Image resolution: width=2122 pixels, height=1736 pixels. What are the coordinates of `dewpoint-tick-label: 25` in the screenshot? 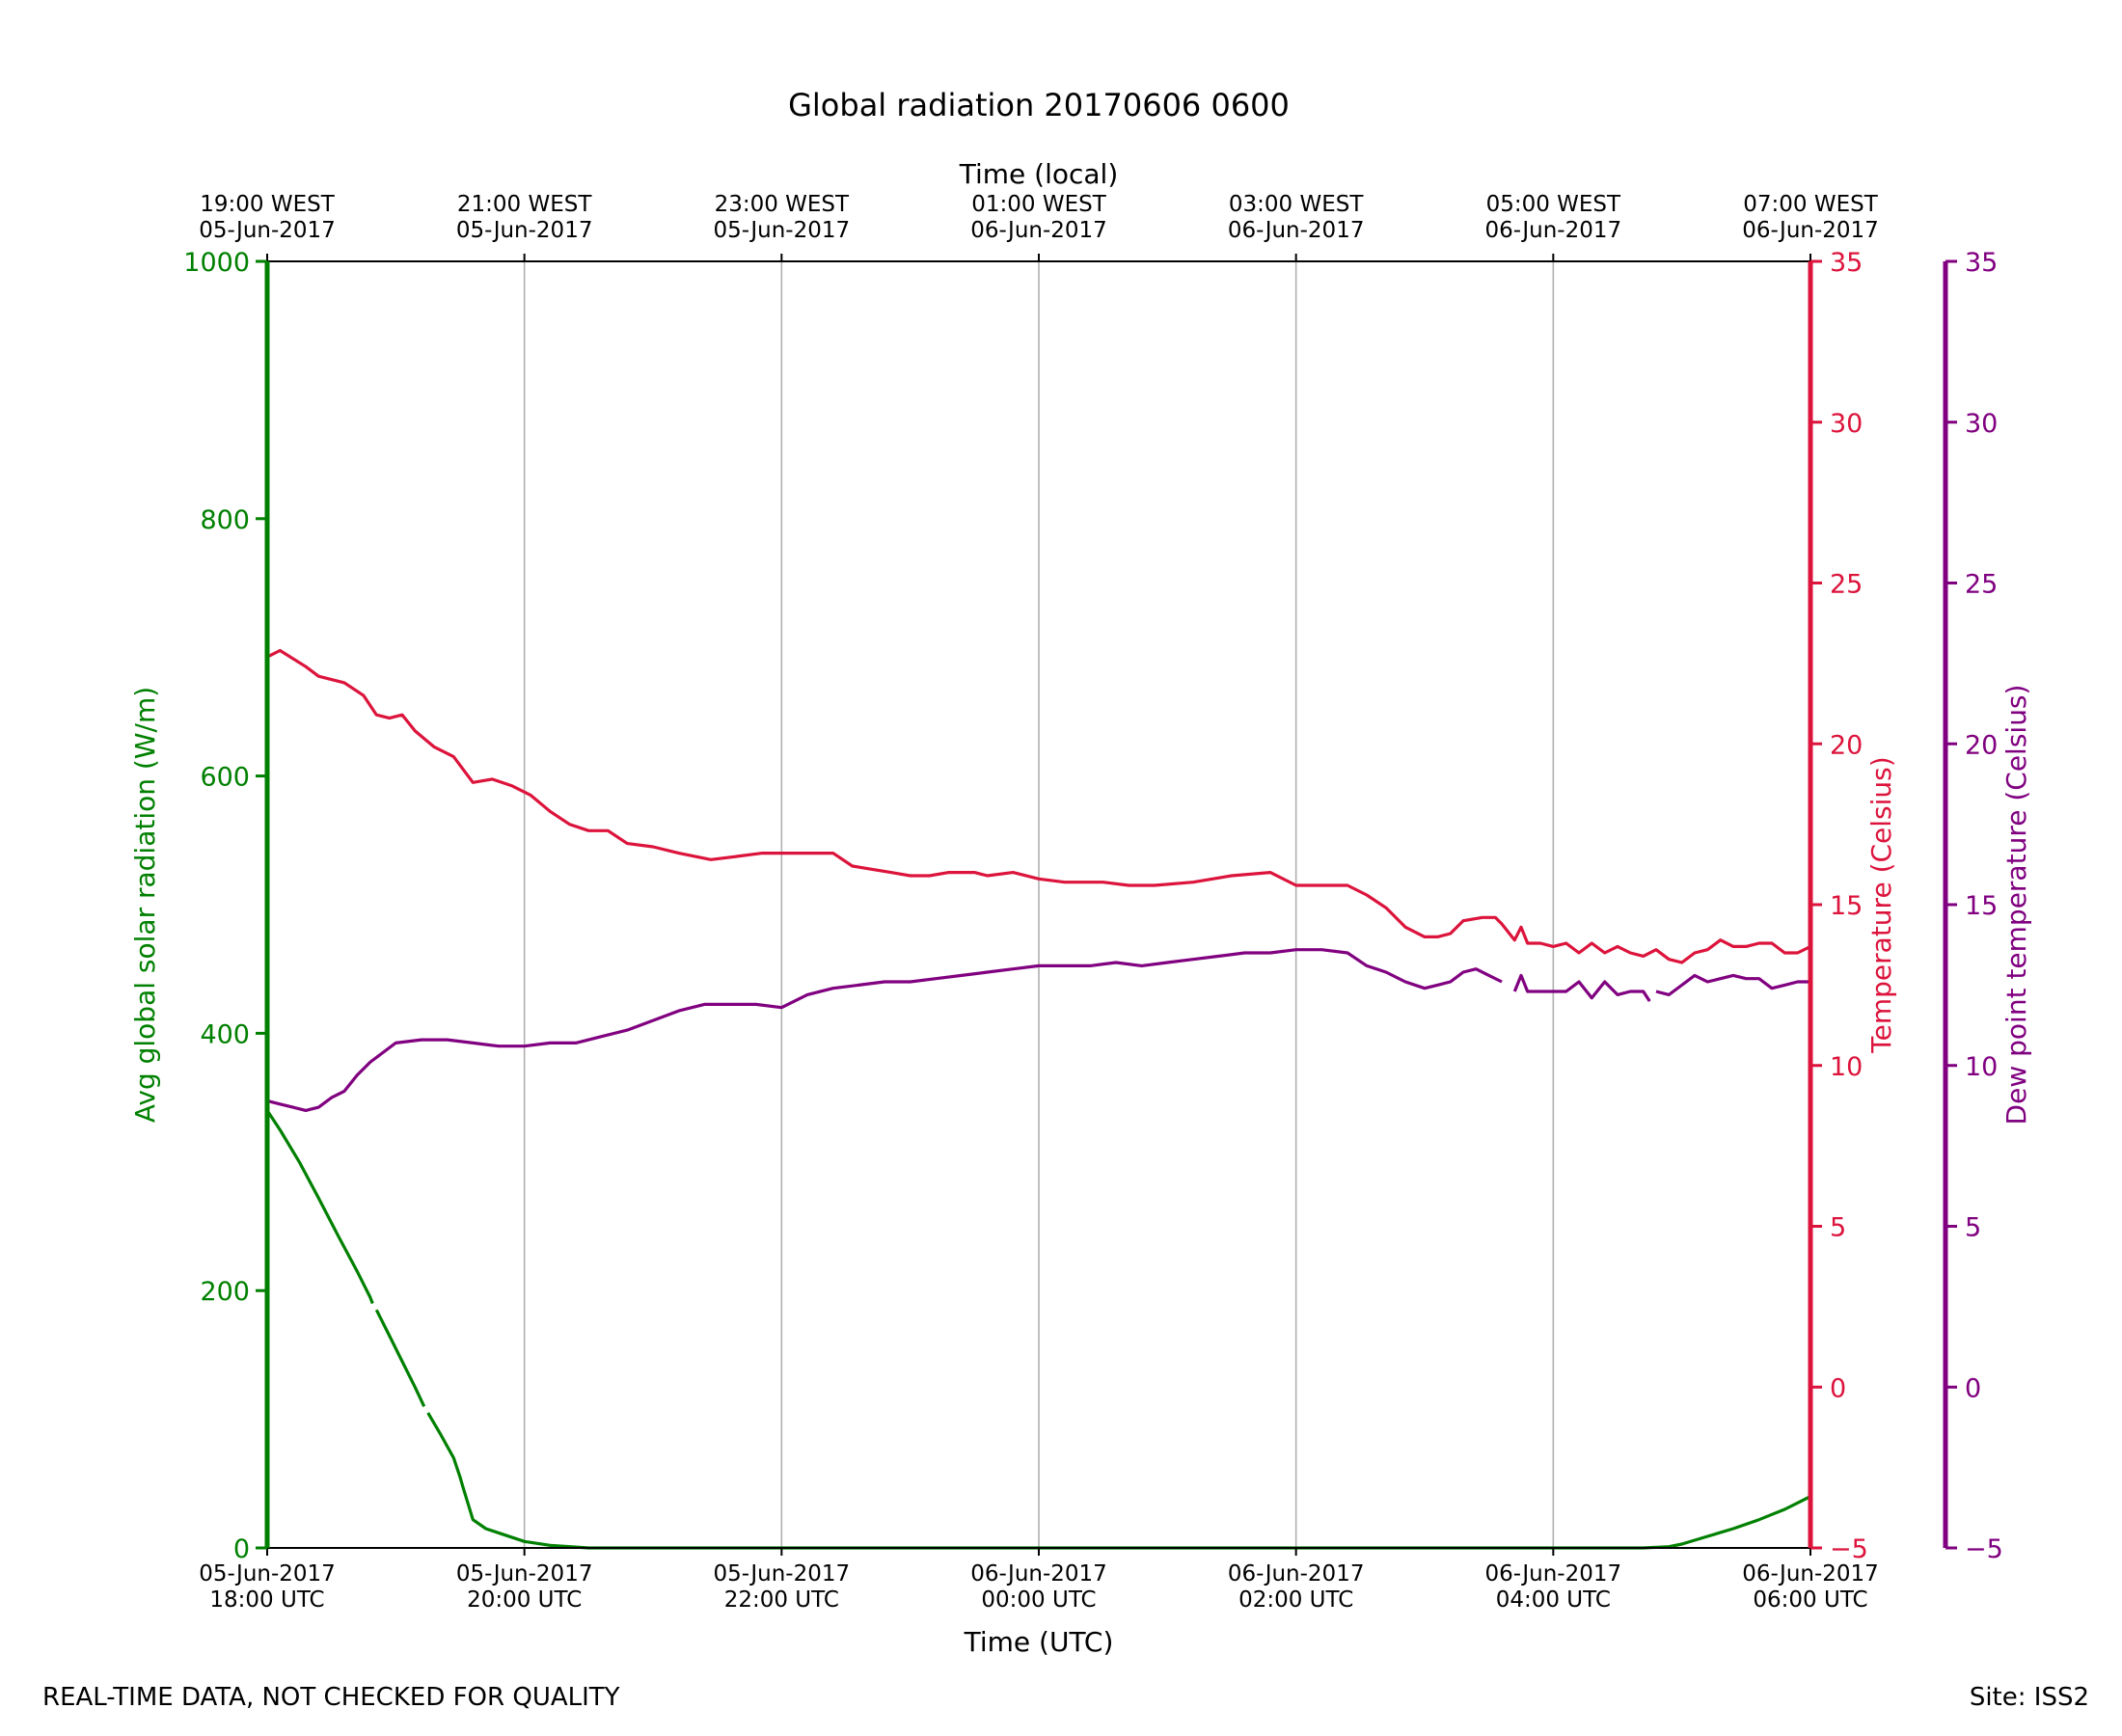 It's located at (1982, 585).